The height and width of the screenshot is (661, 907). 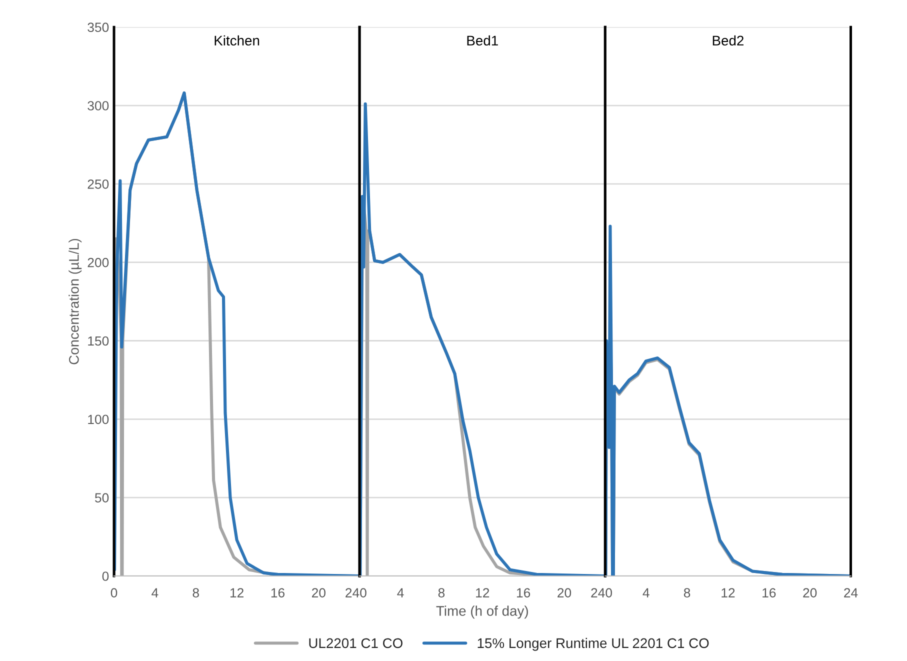 I want to click on chart-title: Bed1, so click(x=482, y=40).